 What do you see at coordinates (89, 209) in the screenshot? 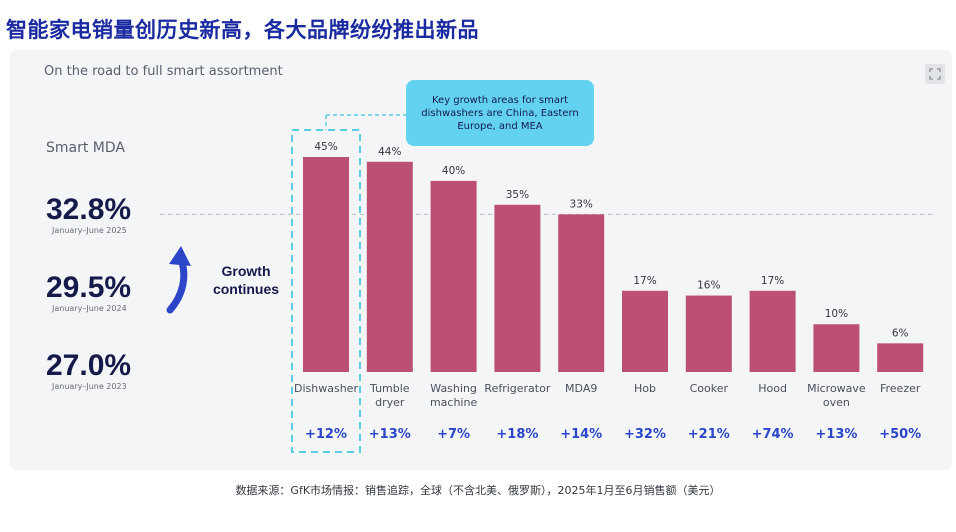
I see `stat-2025-value: 32.8%` at bounding box center [89, 209].